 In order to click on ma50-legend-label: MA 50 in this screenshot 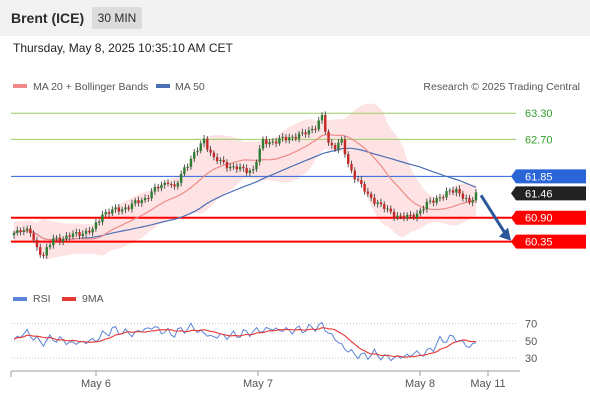, I will do `click(190, 87)`.